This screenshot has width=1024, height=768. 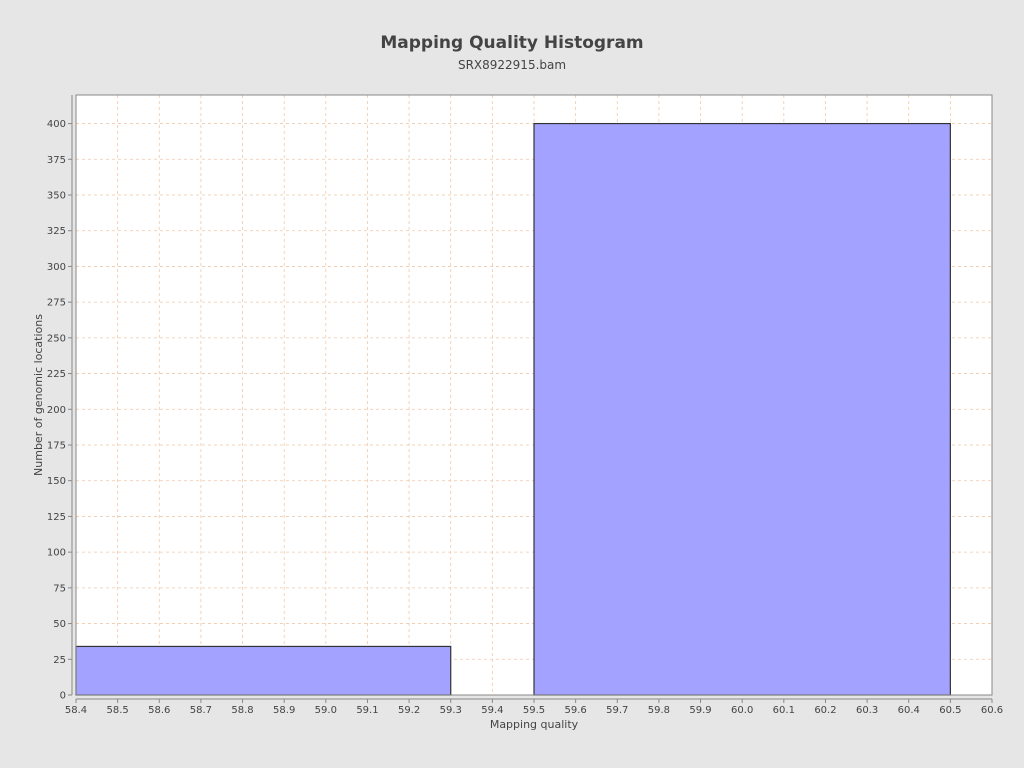 I want to click on y-tick-label: 200, so click(x=56, y=410).